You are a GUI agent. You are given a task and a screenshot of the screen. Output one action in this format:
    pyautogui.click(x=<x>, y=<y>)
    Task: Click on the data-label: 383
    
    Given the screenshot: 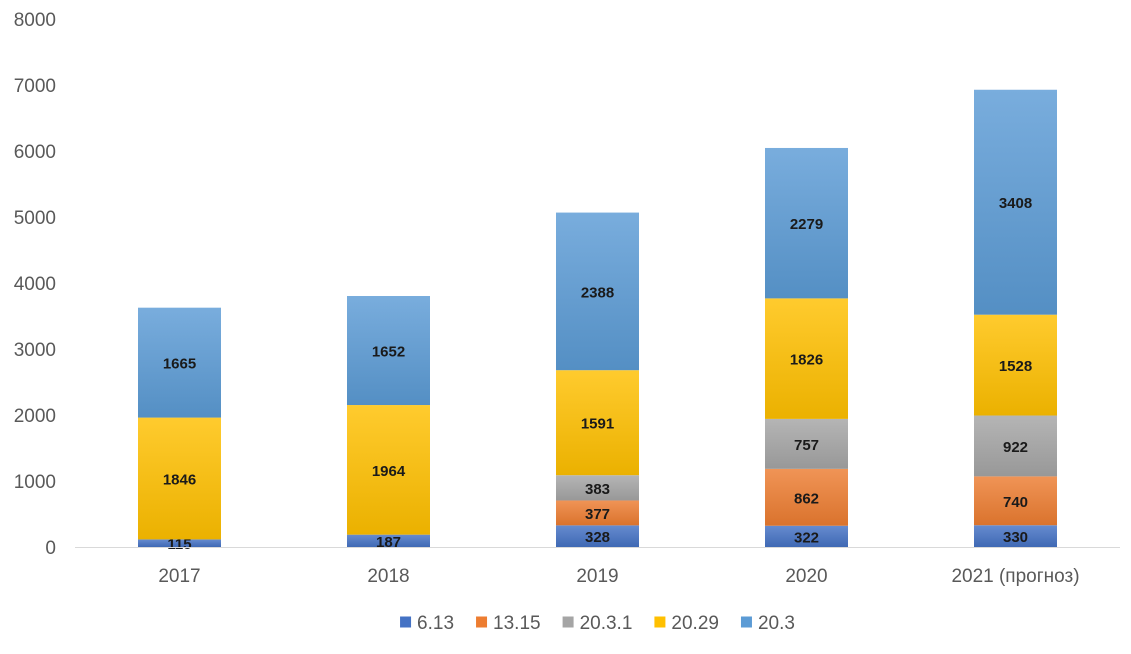 What is the action you would take?
    pyautogui.click(x=597, y=489)
    